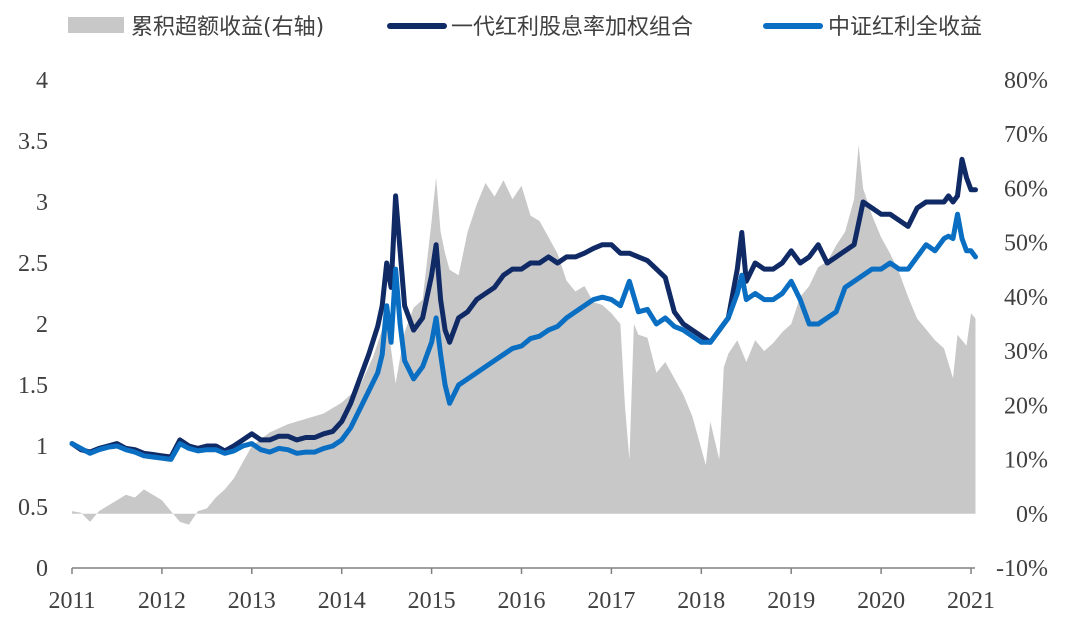 The height and width of the screenshot is (621, 1077). Describe the element at coordinates (1026, 135) in the screenshot. I see `y-right-tick-label: 70%` at that location.